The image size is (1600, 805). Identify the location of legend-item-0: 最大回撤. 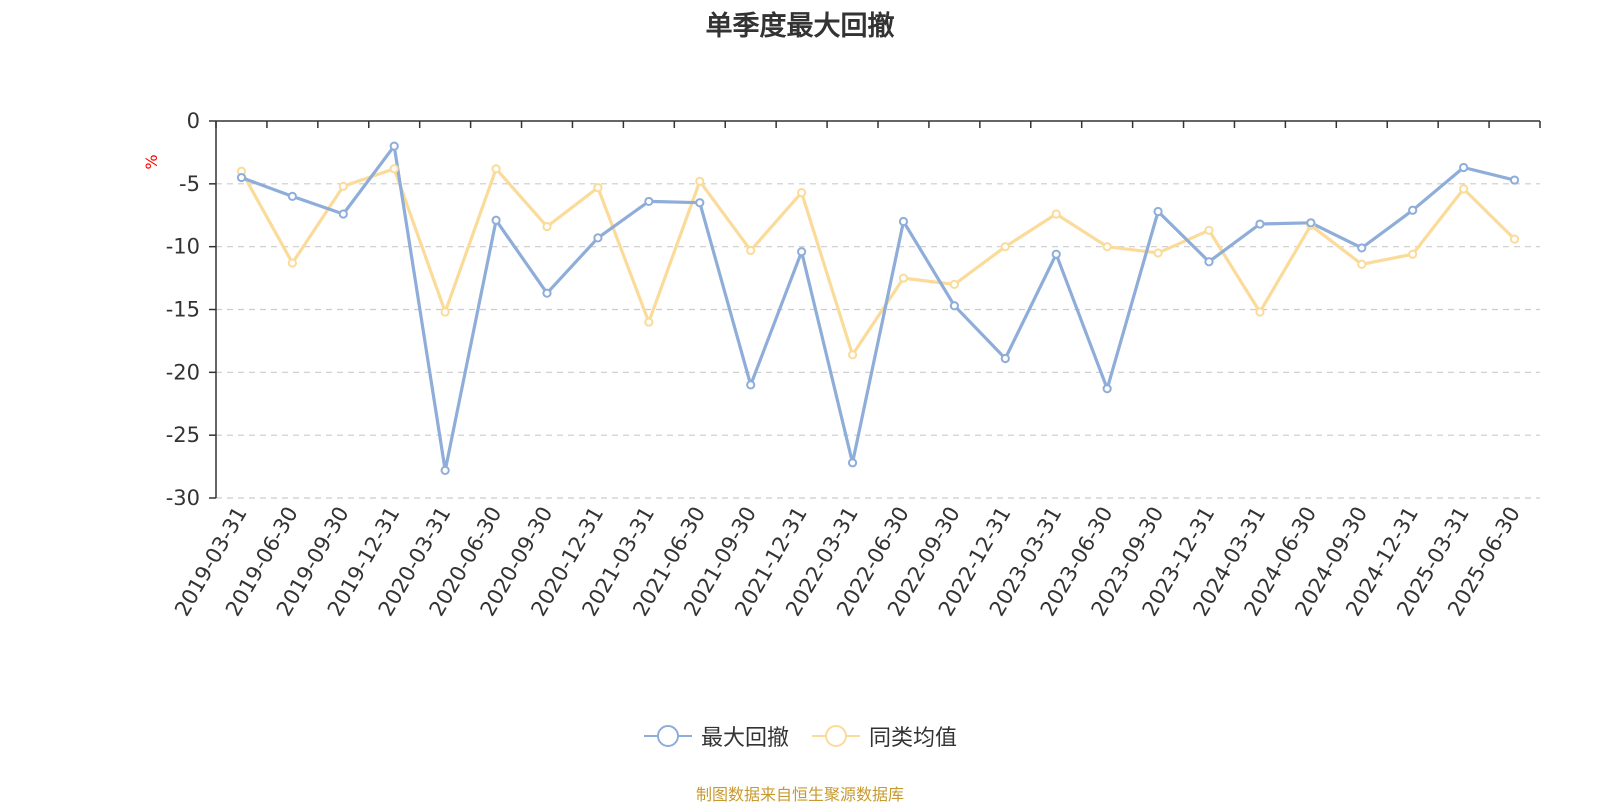
(716, 736).